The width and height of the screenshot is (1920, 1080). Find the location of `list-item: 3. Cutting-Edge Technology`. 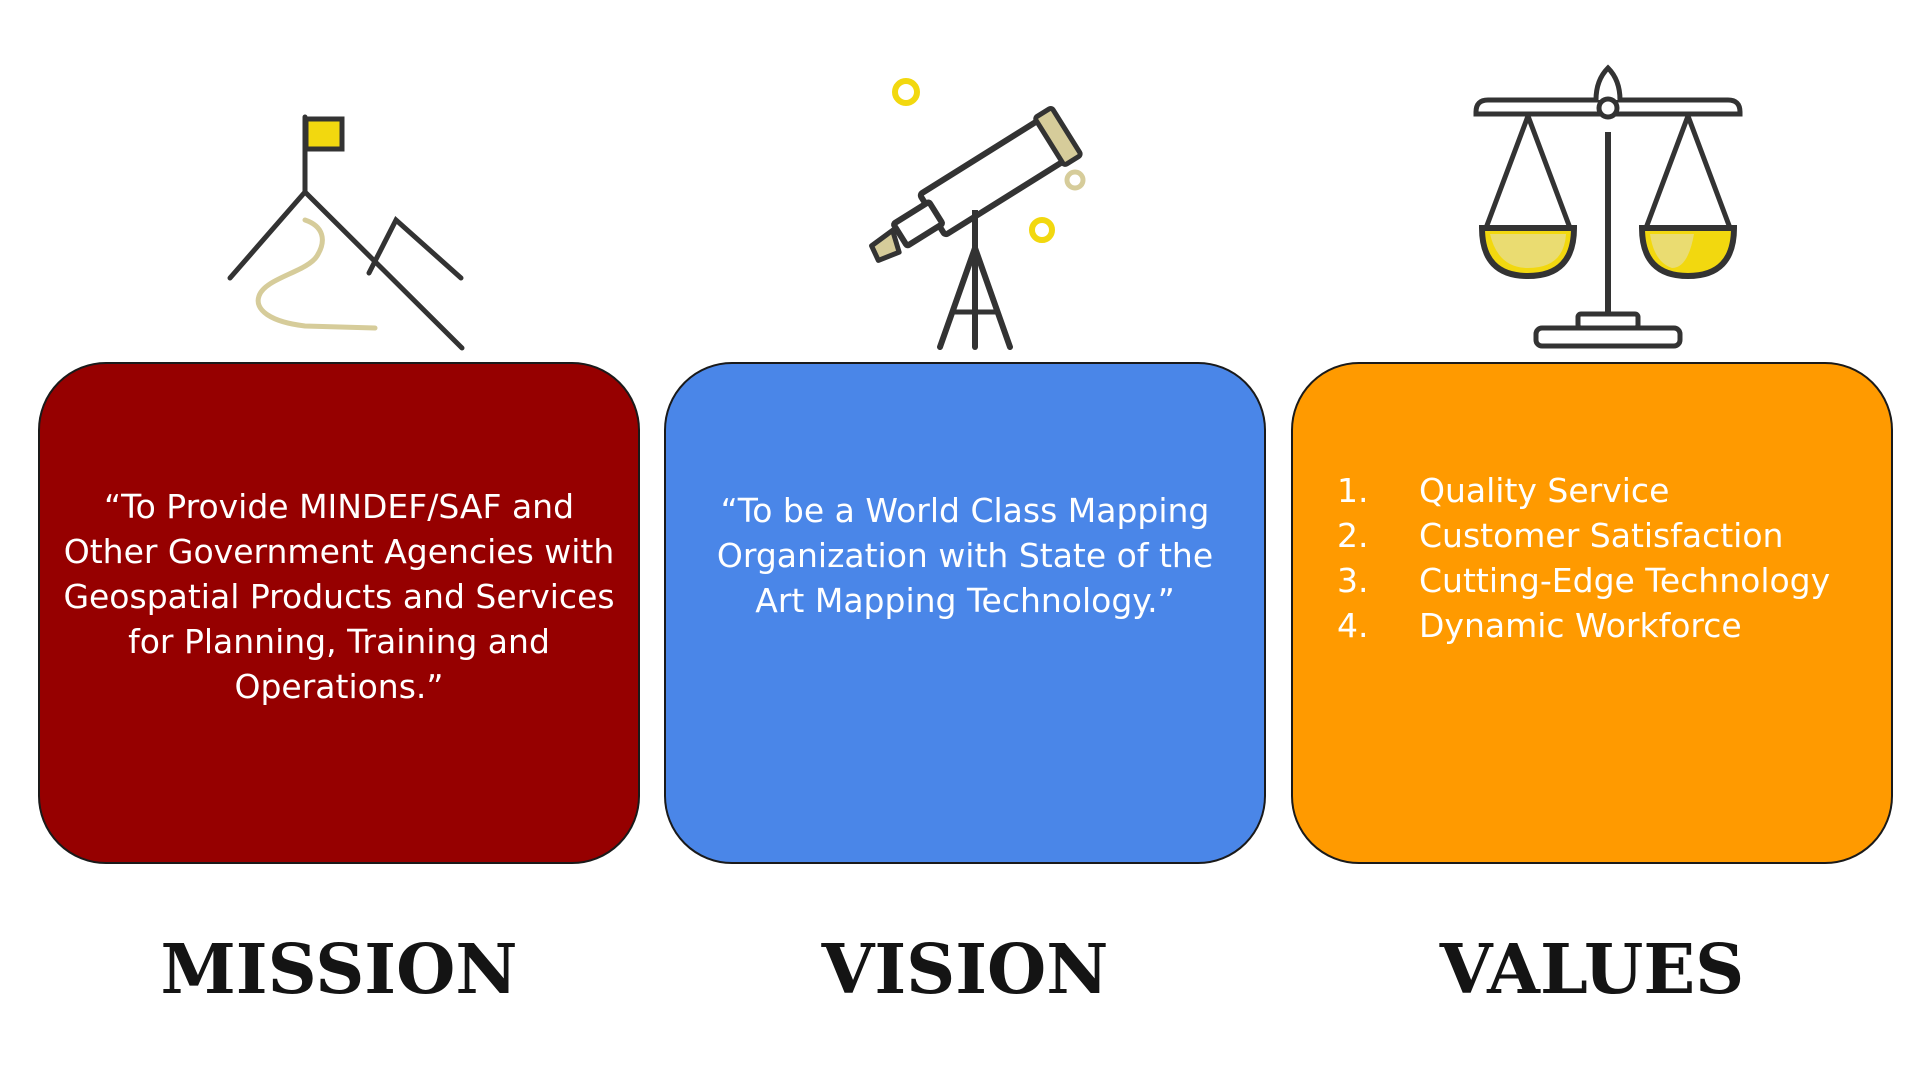

list-item: 3. Cutting-Edge Technology is located at coordinates (1592, 580).